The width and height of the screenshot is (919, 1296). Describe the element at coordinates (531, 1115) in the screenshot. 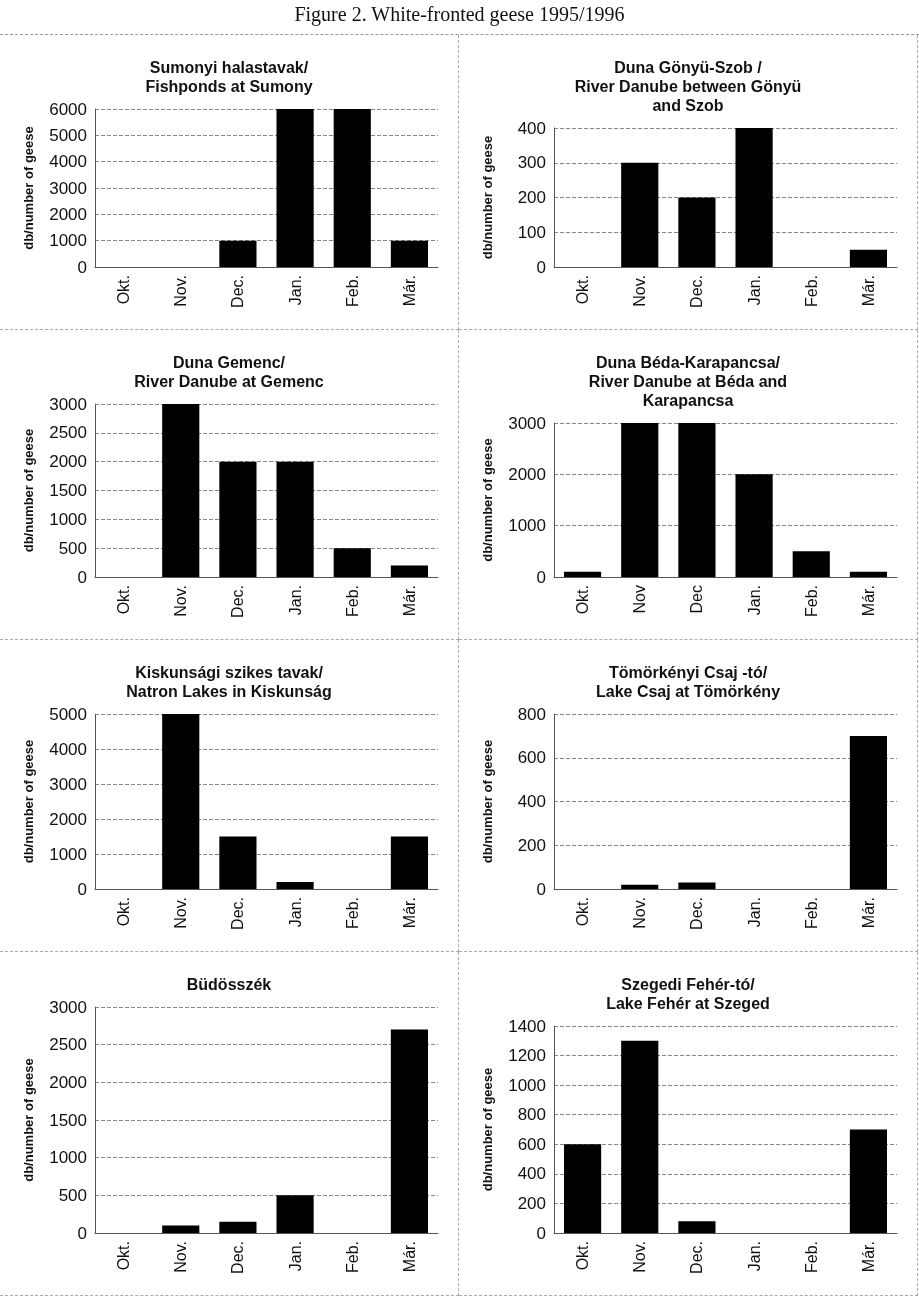

I see `y-tick-label: 800` at that location.